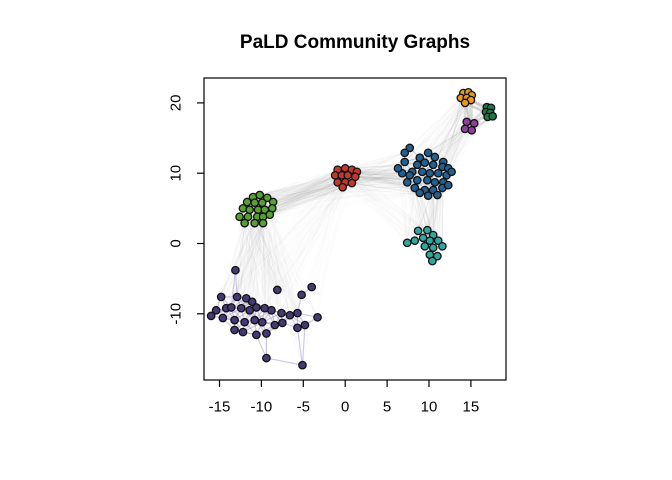 The width and height of the screenshot is (672, 480). Describe the element at coordinates (355, 42) in the screenshot. I see `chart-title: PaLD Community Graphs` at that location.